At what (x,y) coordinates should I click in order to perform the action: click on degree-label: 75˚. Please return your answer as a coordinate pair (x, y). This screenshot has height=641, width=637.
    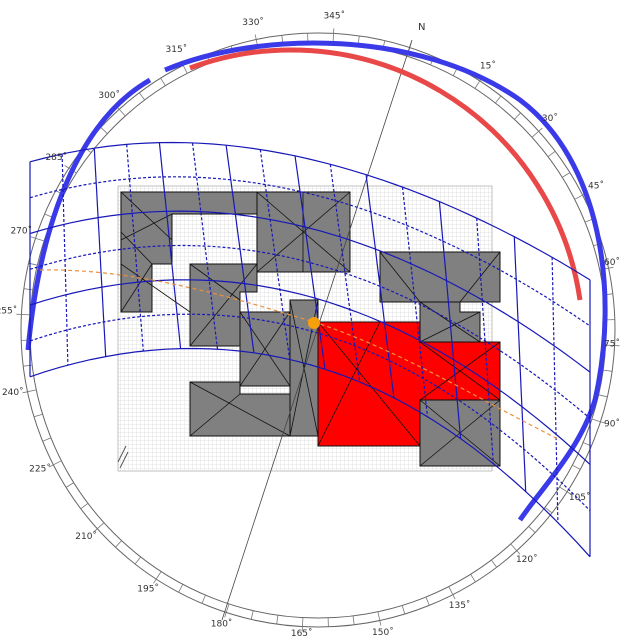
    Looking at the image, I should click on (612, 343).